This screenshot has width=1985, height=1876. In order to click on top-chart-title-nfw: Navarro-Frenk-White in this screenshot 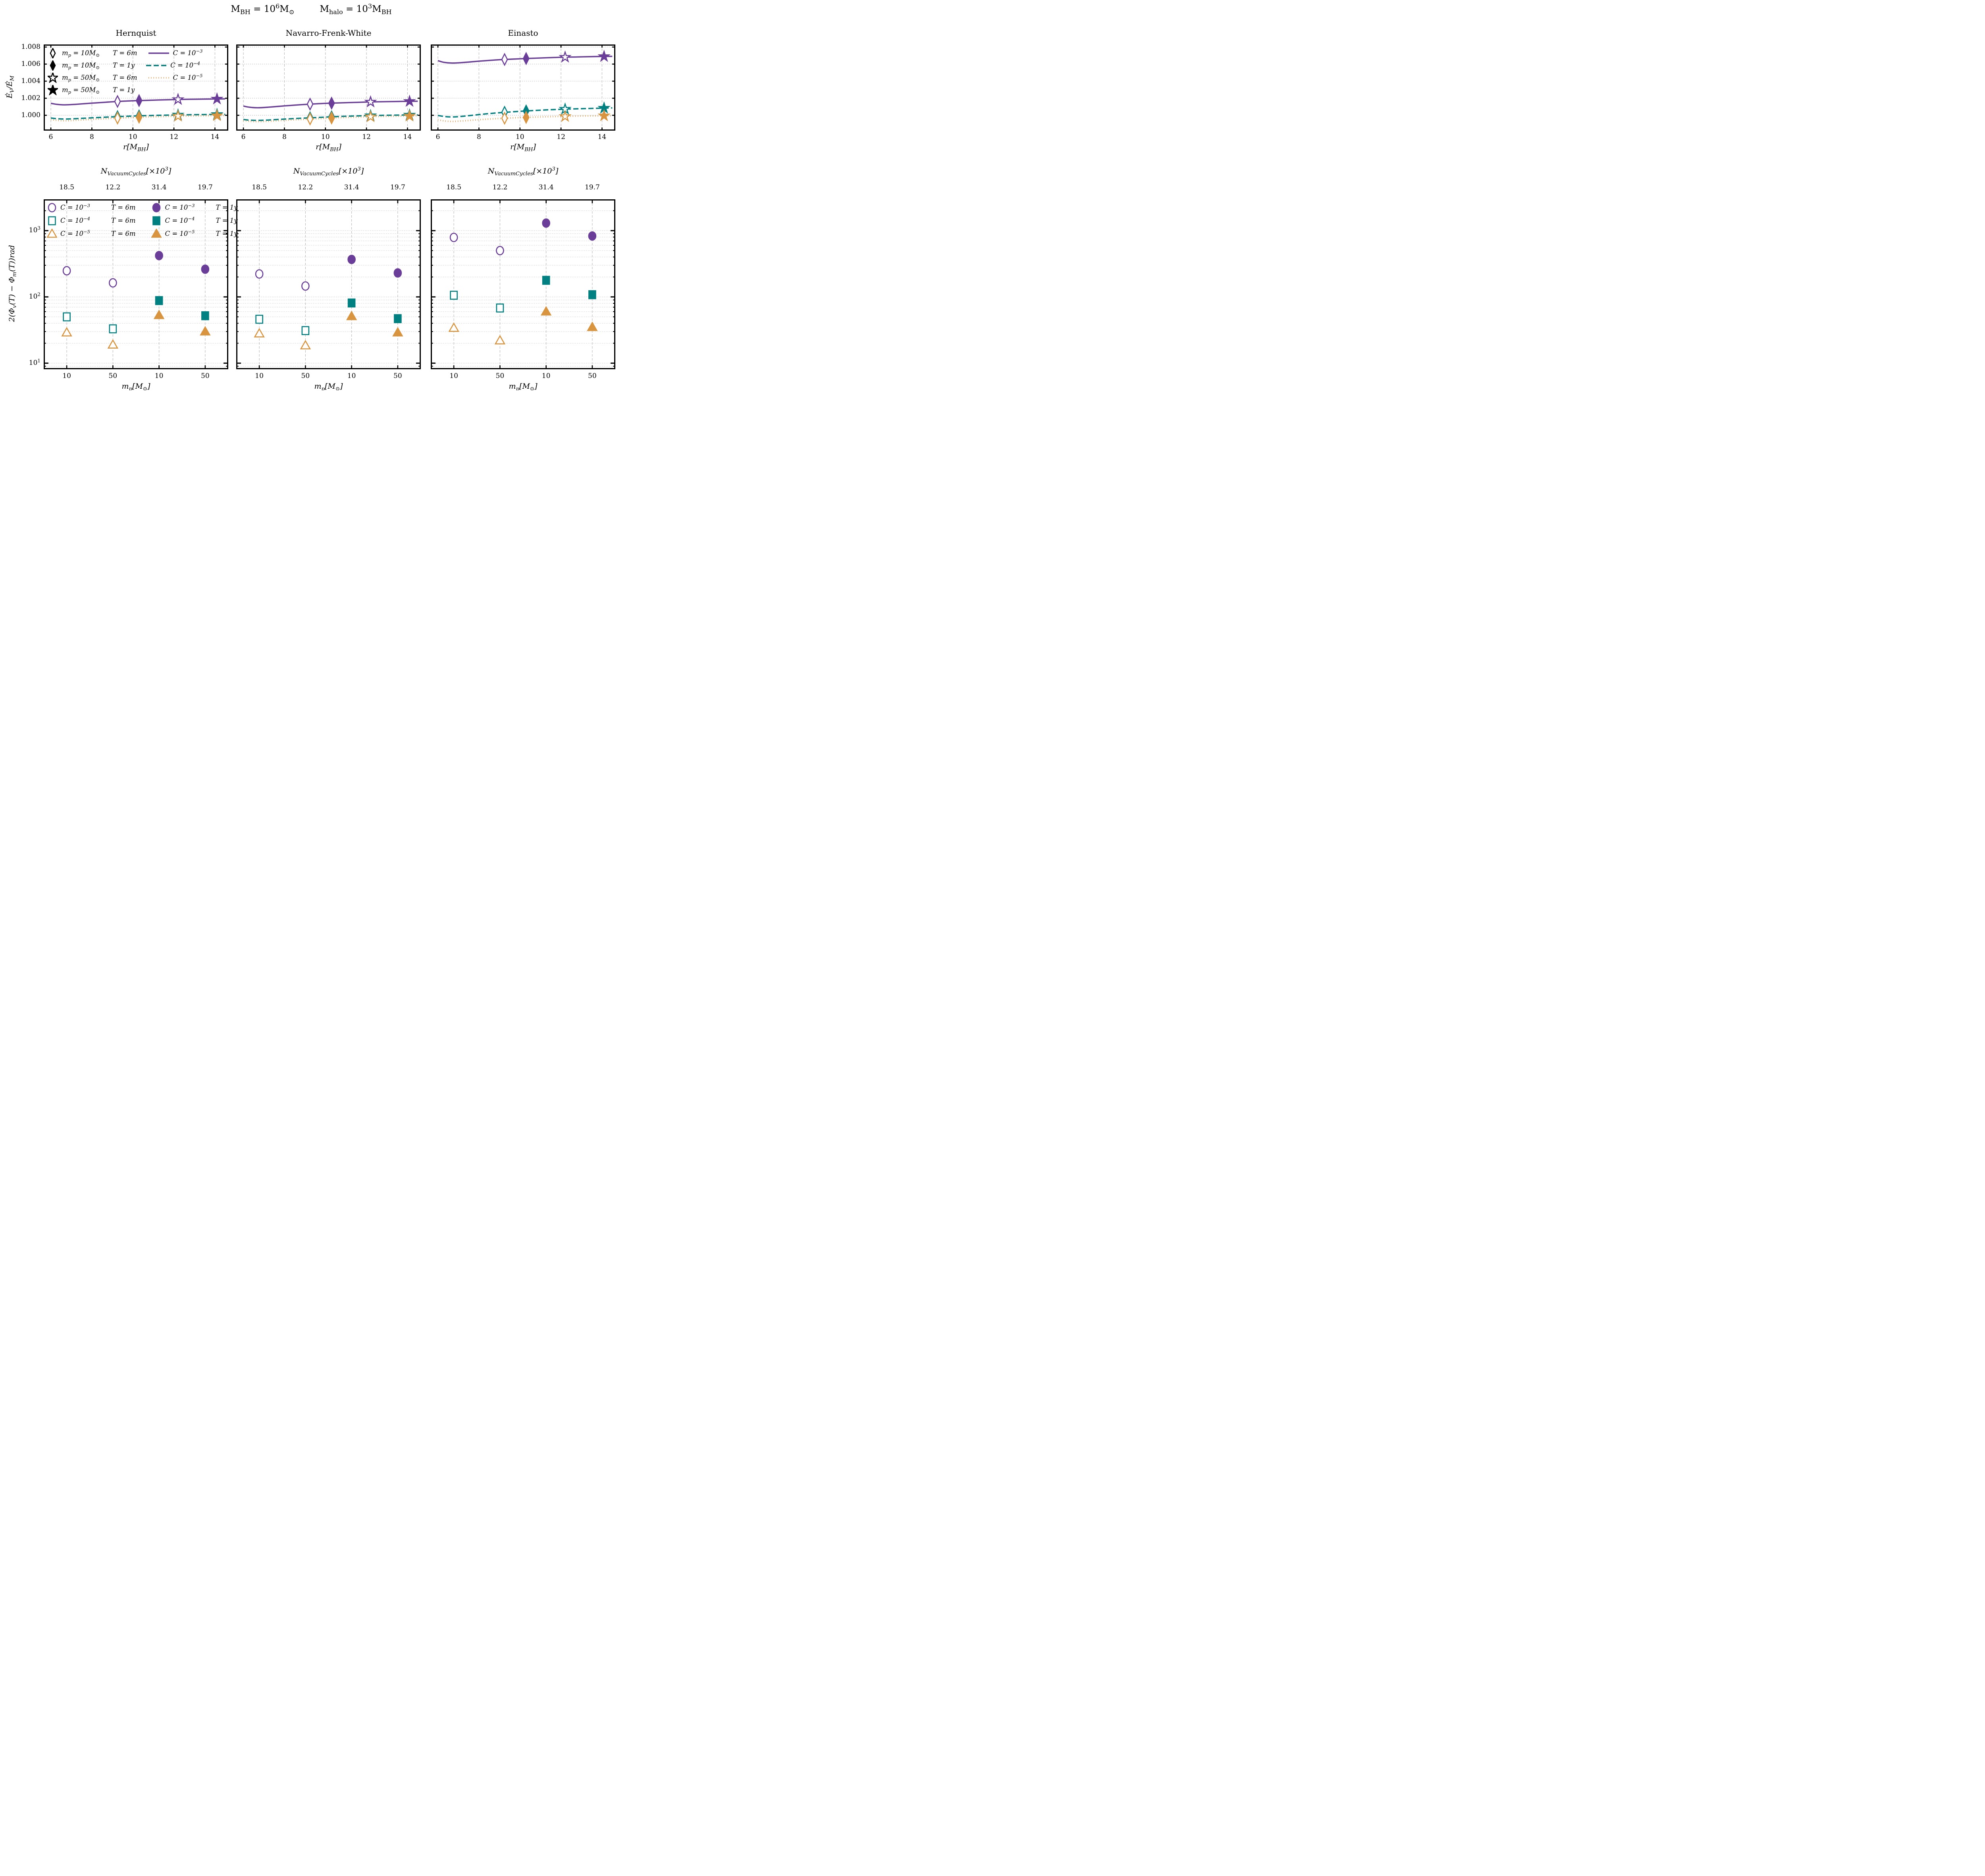, I will do `click(328, 33)`.